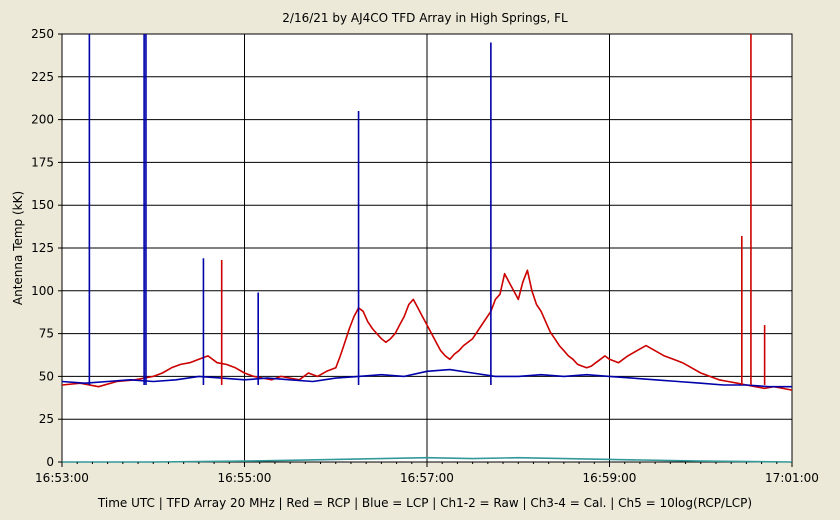 The width and height of the screenshot is (840, 520). Describe the element at coordinates (792, 478) in the screenshot. I see `x-tick-label: 17:01:00` at that location.